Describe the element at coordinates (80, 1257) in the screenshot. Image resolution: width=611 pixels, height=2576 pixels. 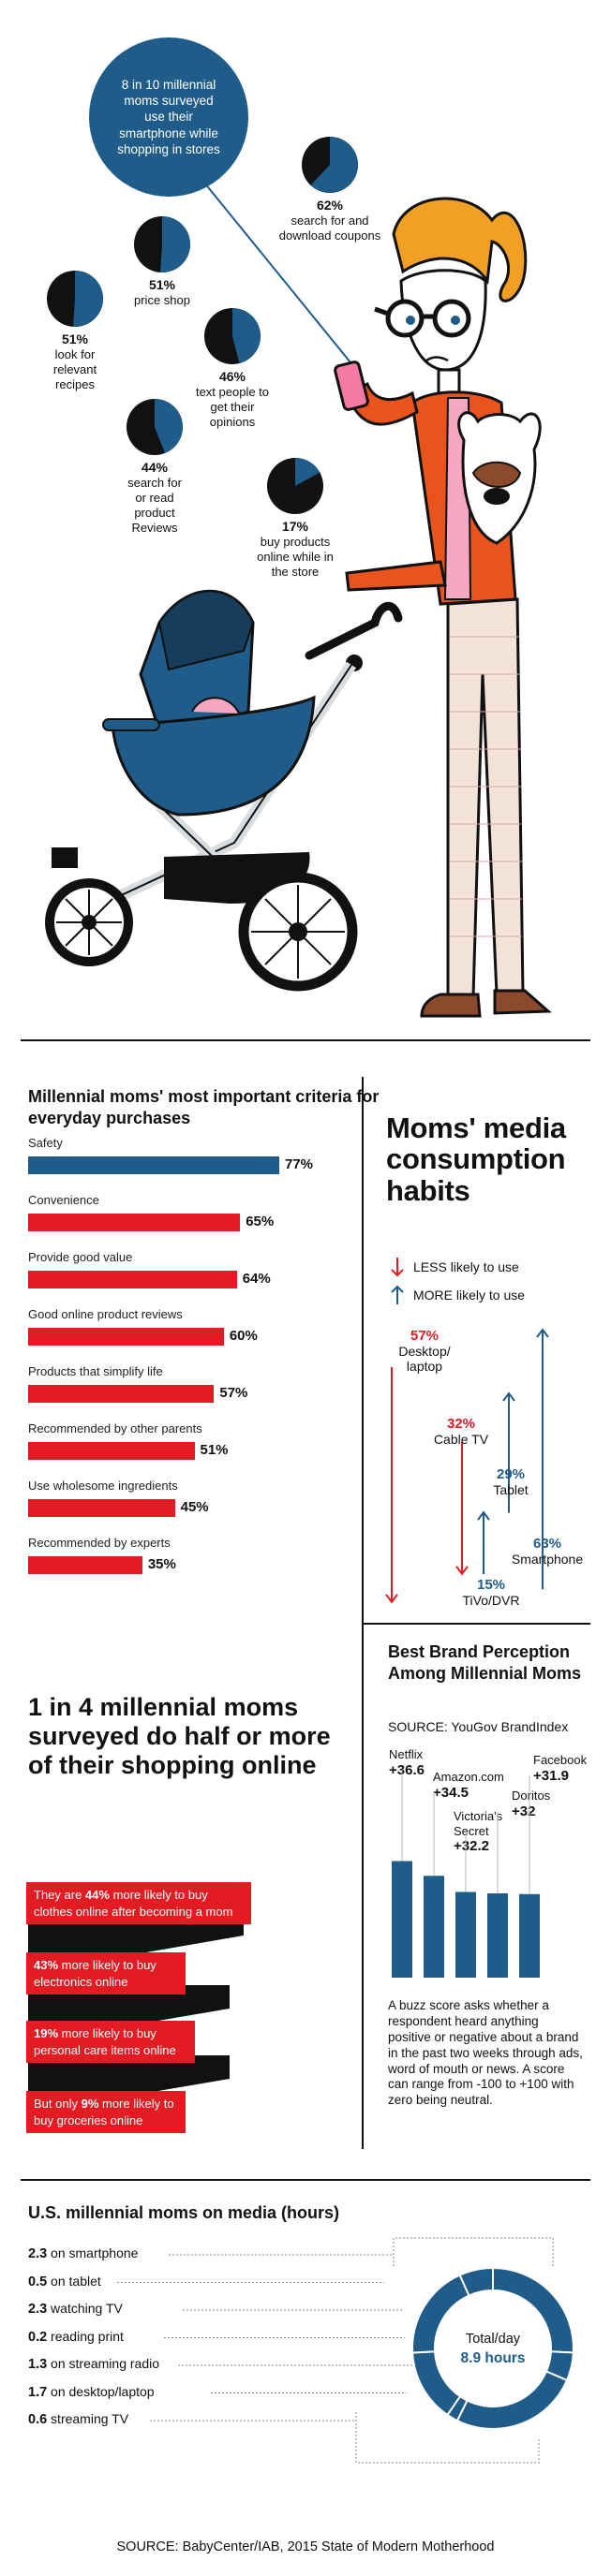
I see `criteria-label: Provide good value` at that location.